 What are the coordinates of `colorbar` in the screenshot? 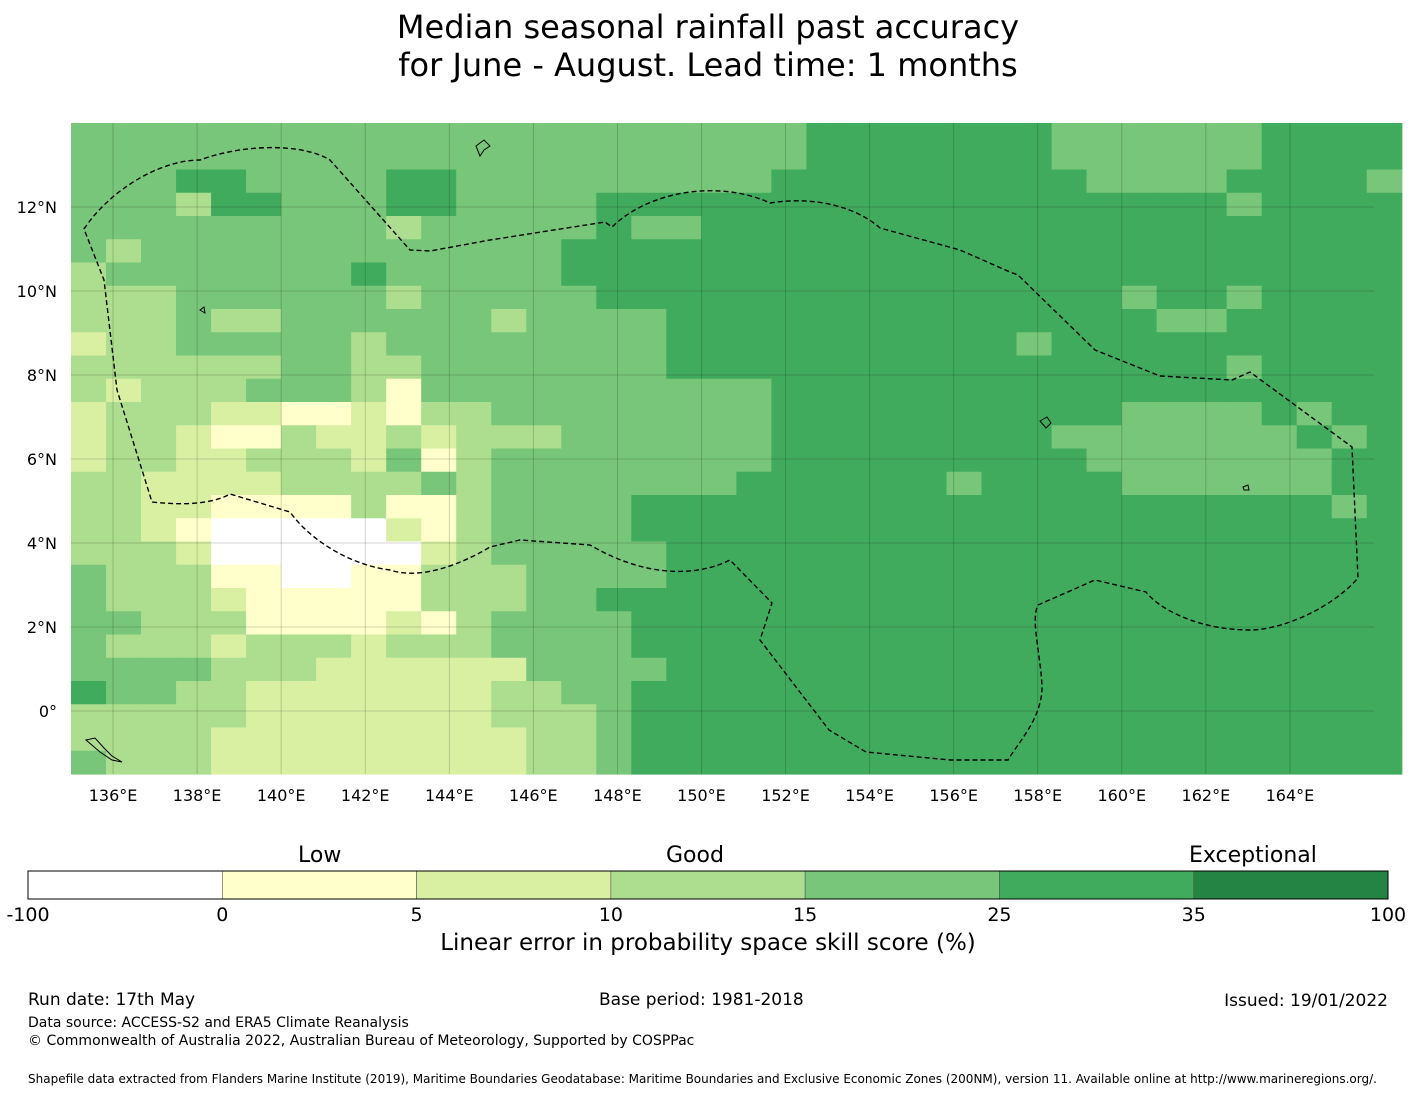 It's located at (708, 885).